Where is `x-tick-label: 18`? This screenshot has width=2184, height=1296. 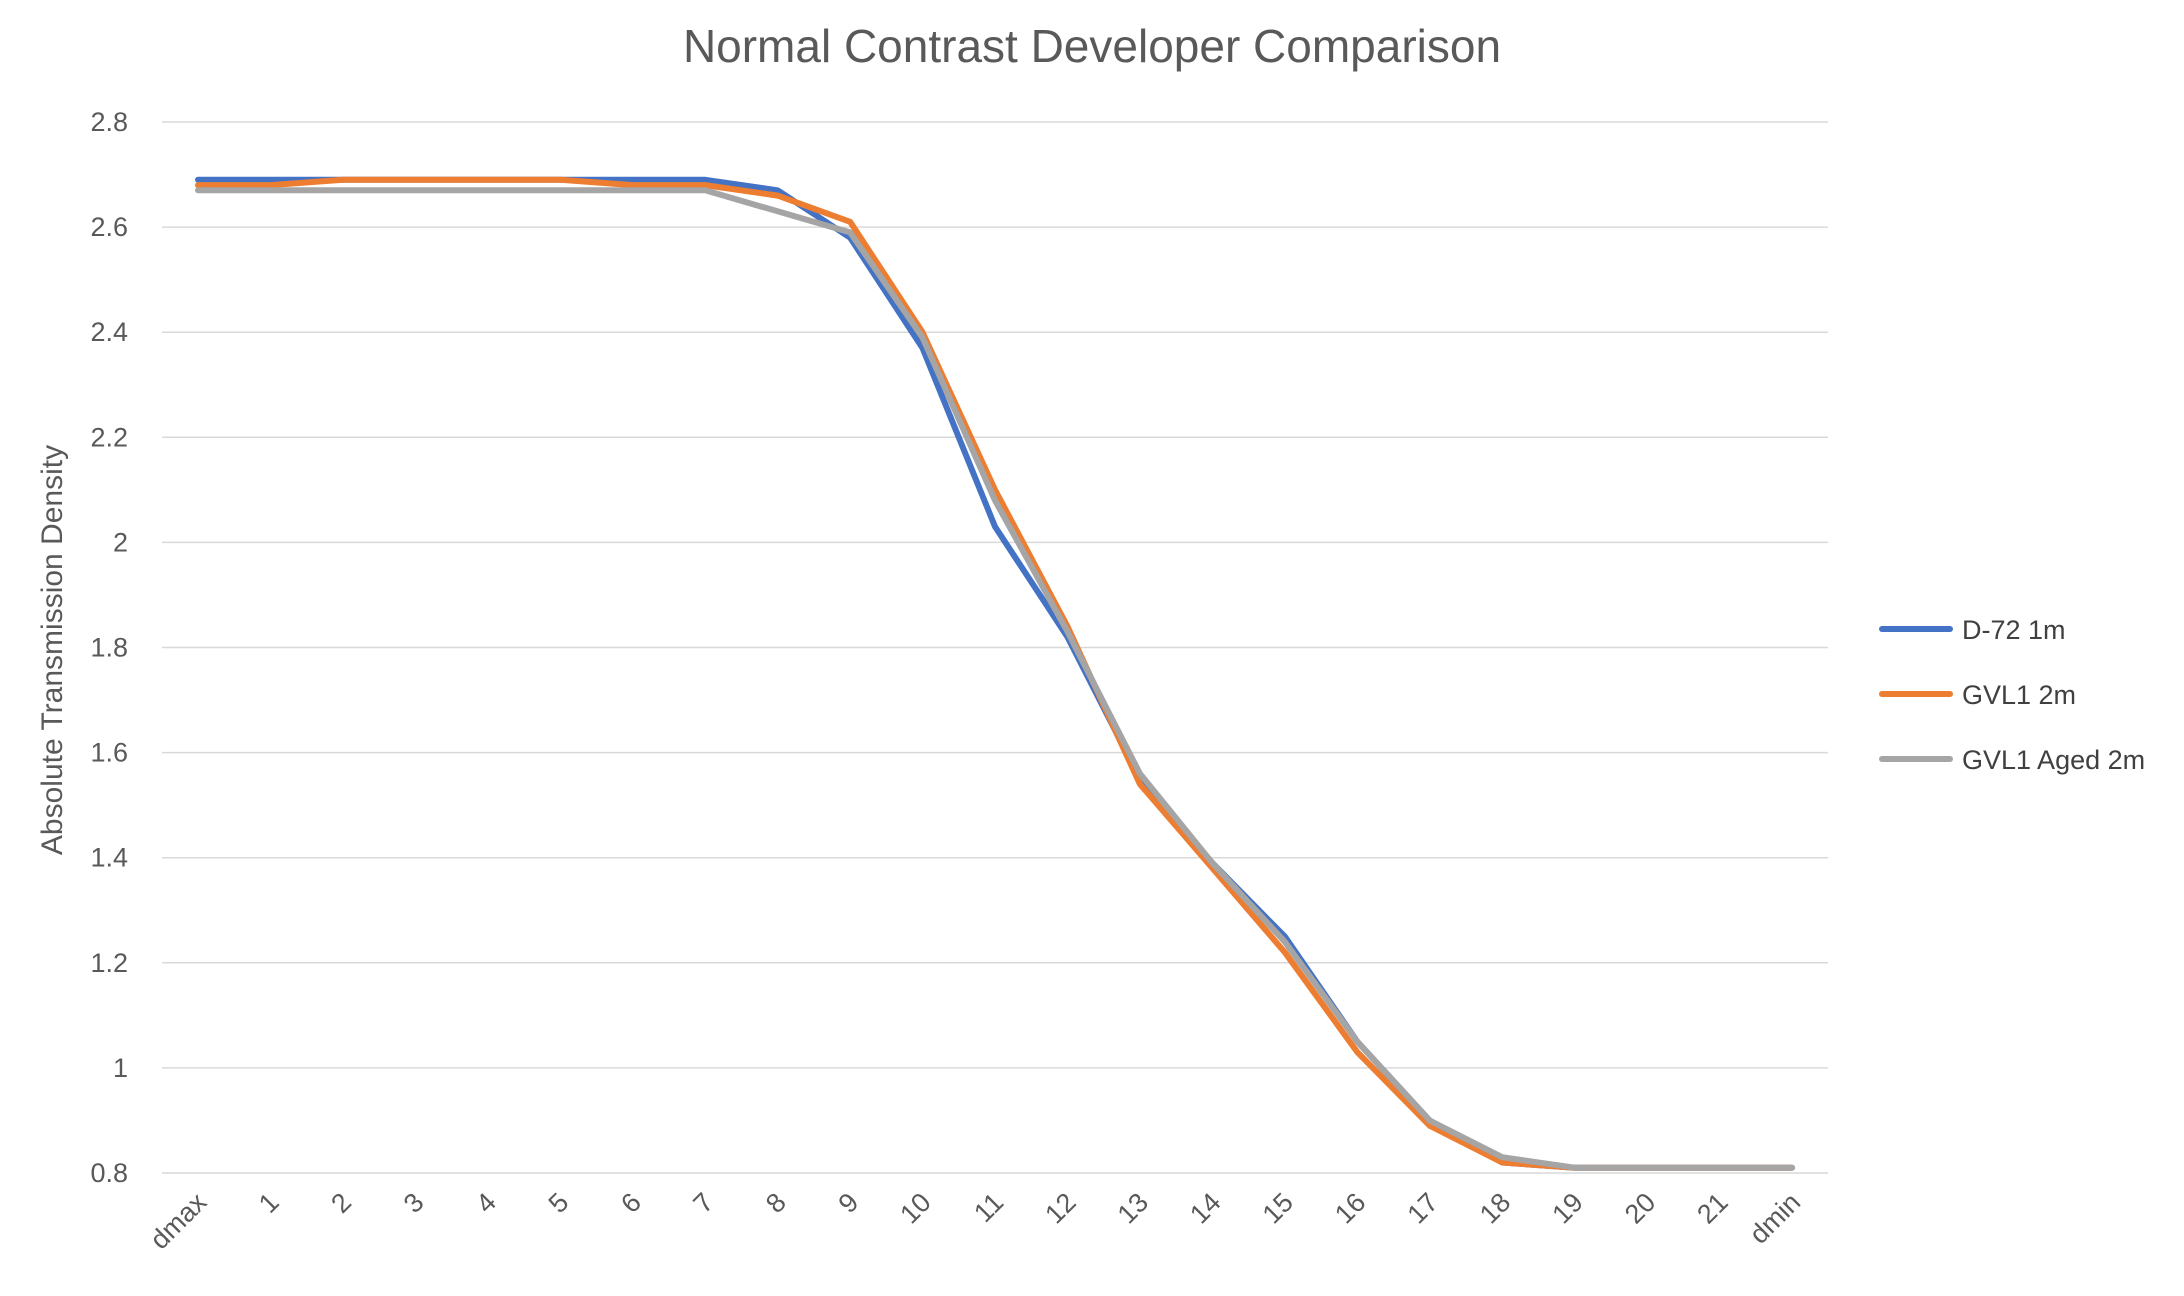
x-tick-label: 18 is located at coordinates (1495, 1208).